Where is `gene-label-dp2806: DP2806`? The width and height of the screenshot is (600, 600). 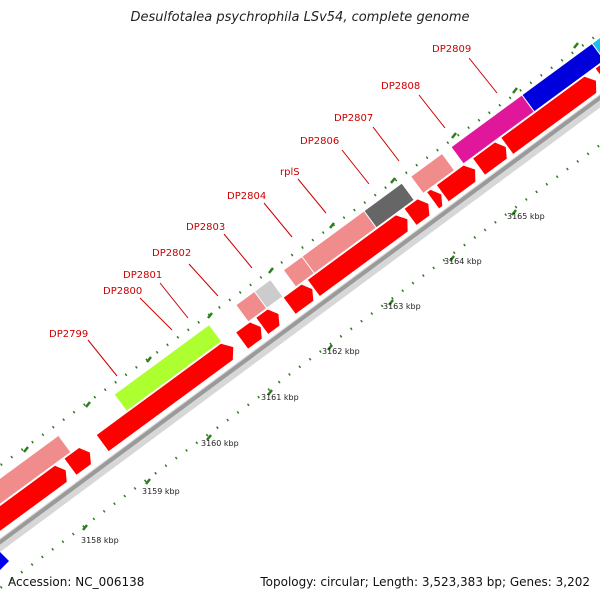
gene-label-dp2806: DP2806 is located at coordinates (319, 141).